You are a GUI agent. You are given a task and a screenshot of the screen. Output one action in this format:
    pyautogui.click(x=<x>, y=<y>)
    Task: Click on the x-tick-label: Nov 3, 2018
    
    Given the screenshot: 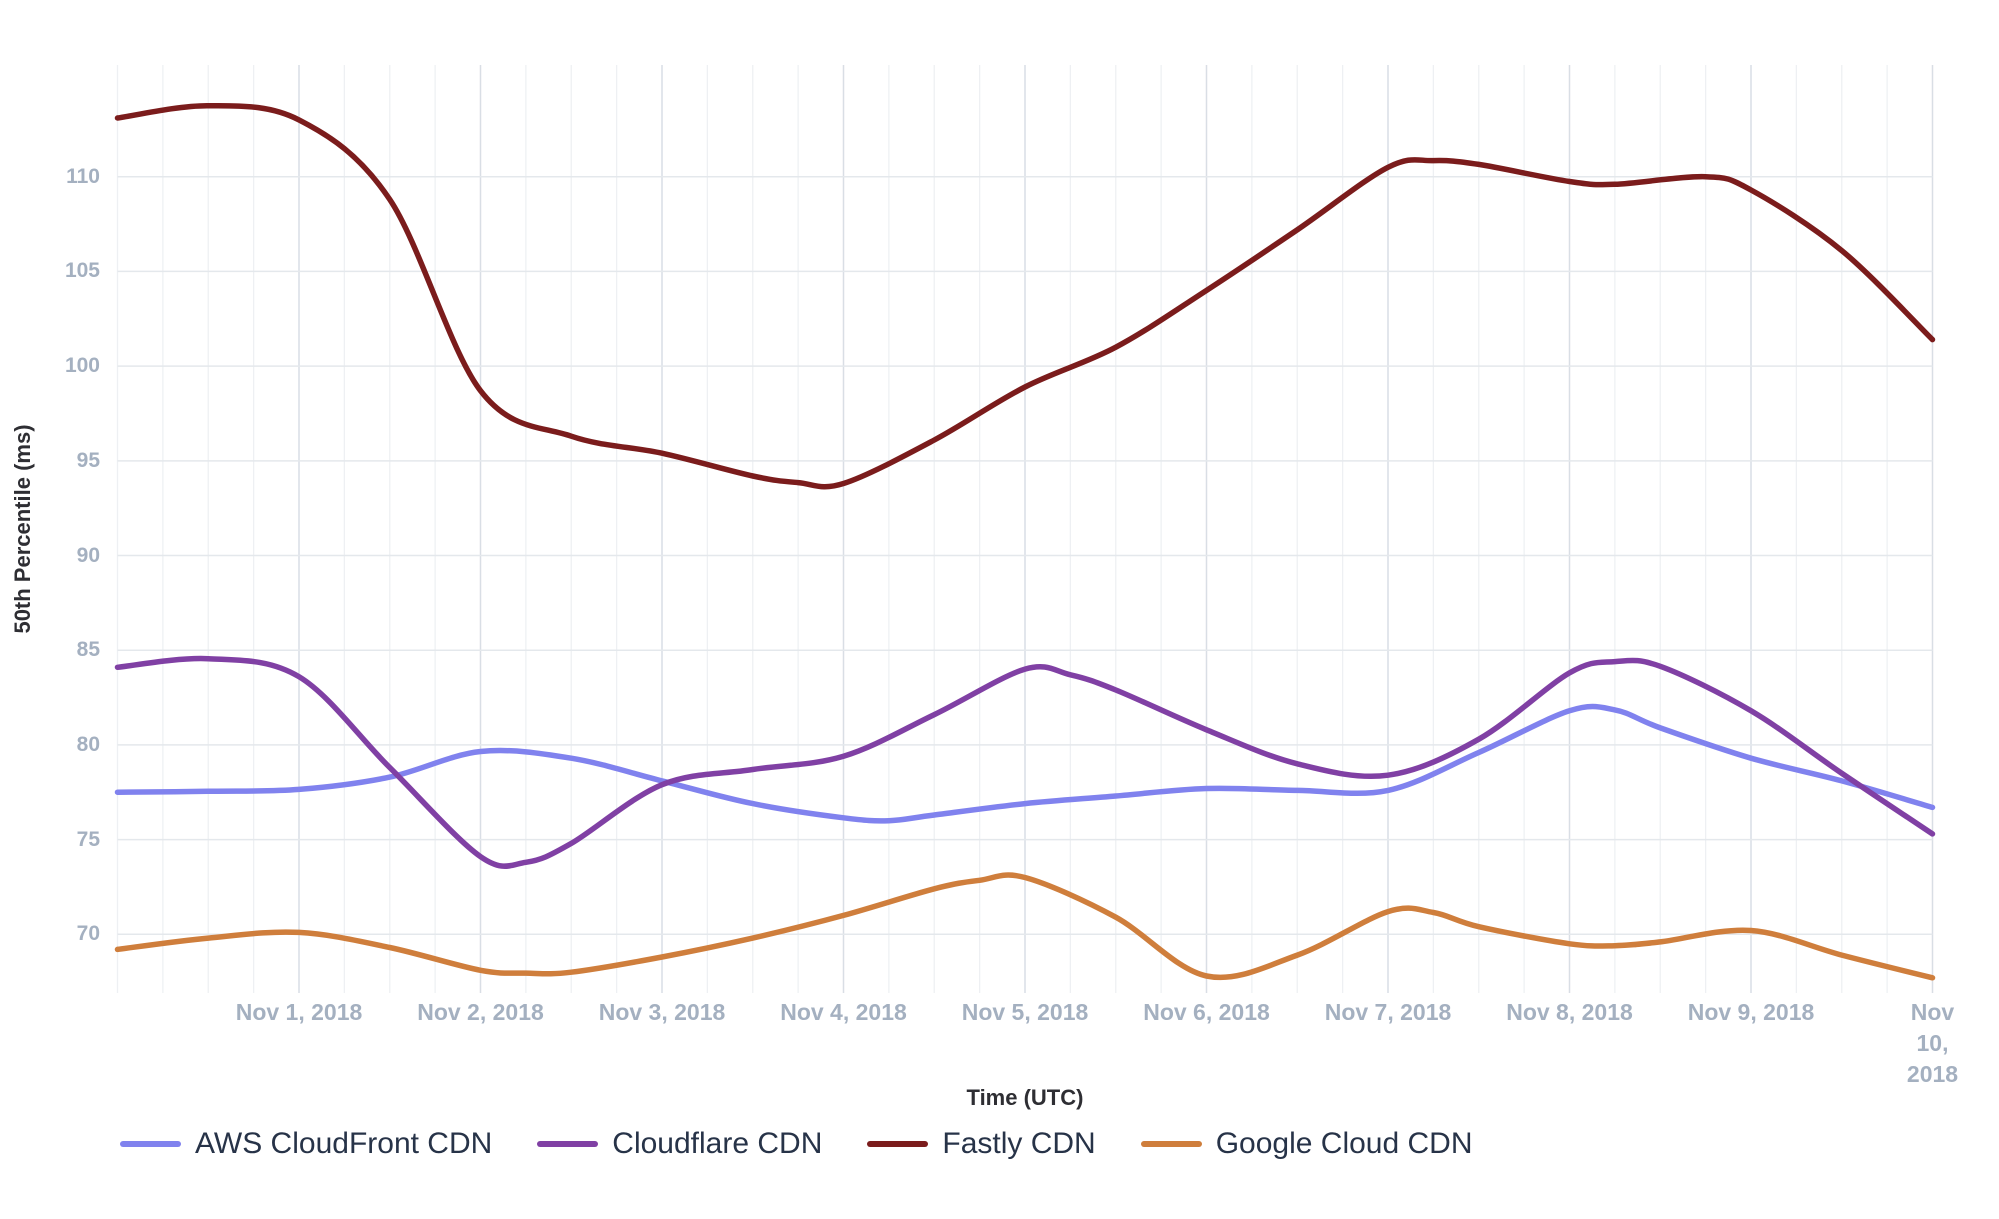 What is the action you would take?
    pyautogui.click(x=662, y=1012)
    